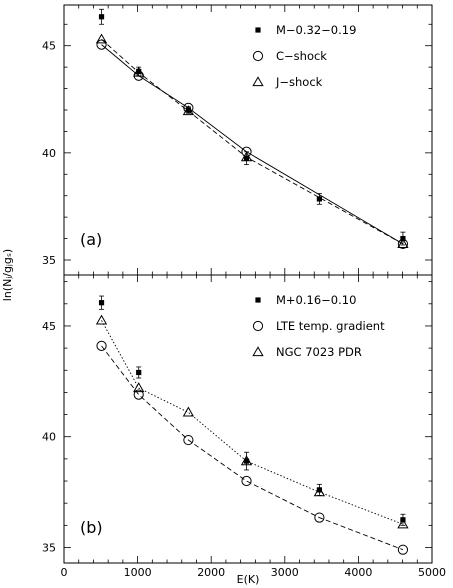  Describe the element at coordinates (211, 572) in the screenshot. I see `x-tick-label: 2000` at that location.